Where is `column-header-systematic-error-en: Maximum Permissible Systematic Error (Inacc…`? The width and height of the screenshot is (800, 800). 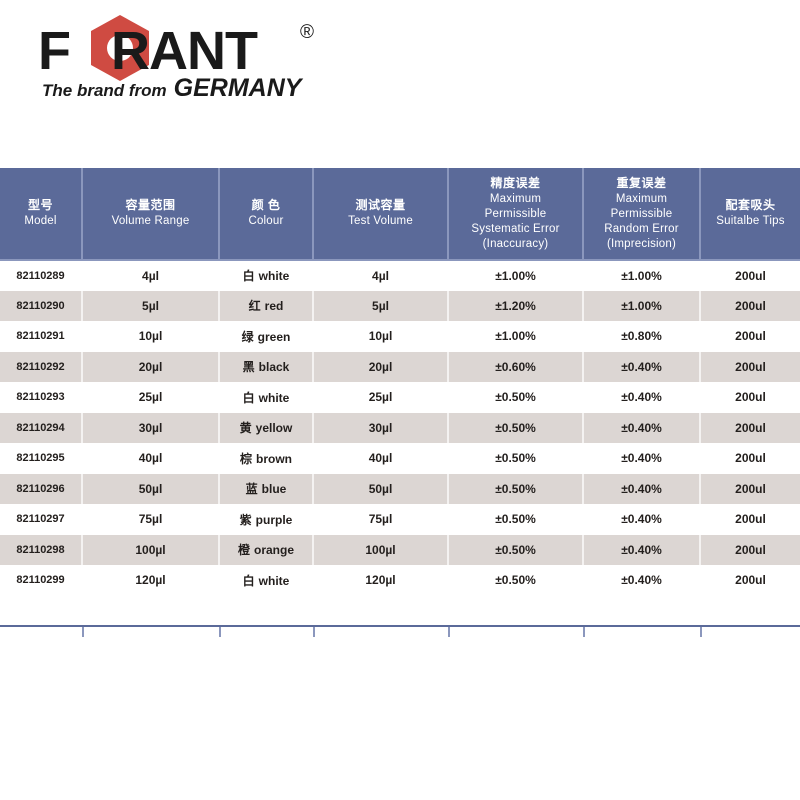
column-header-systematic-error-en: Maximum Permissible Systematic Error (Inacc… is located at coordinates (515, 221).